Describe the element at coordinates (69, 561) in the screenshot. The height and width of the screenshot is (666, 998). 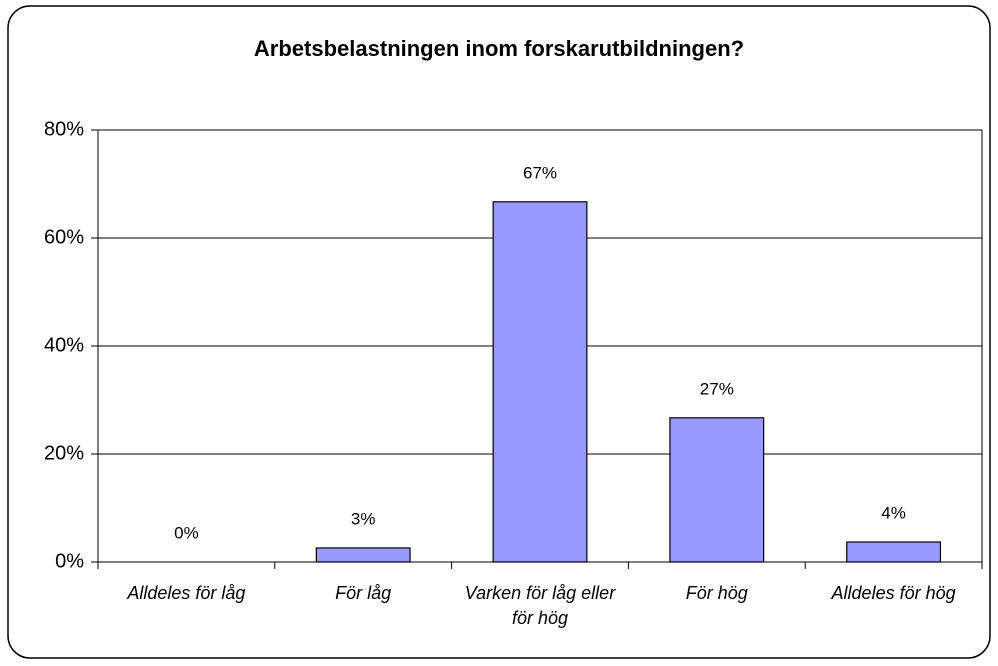
I see `y-tick-label: 0%` at that location.